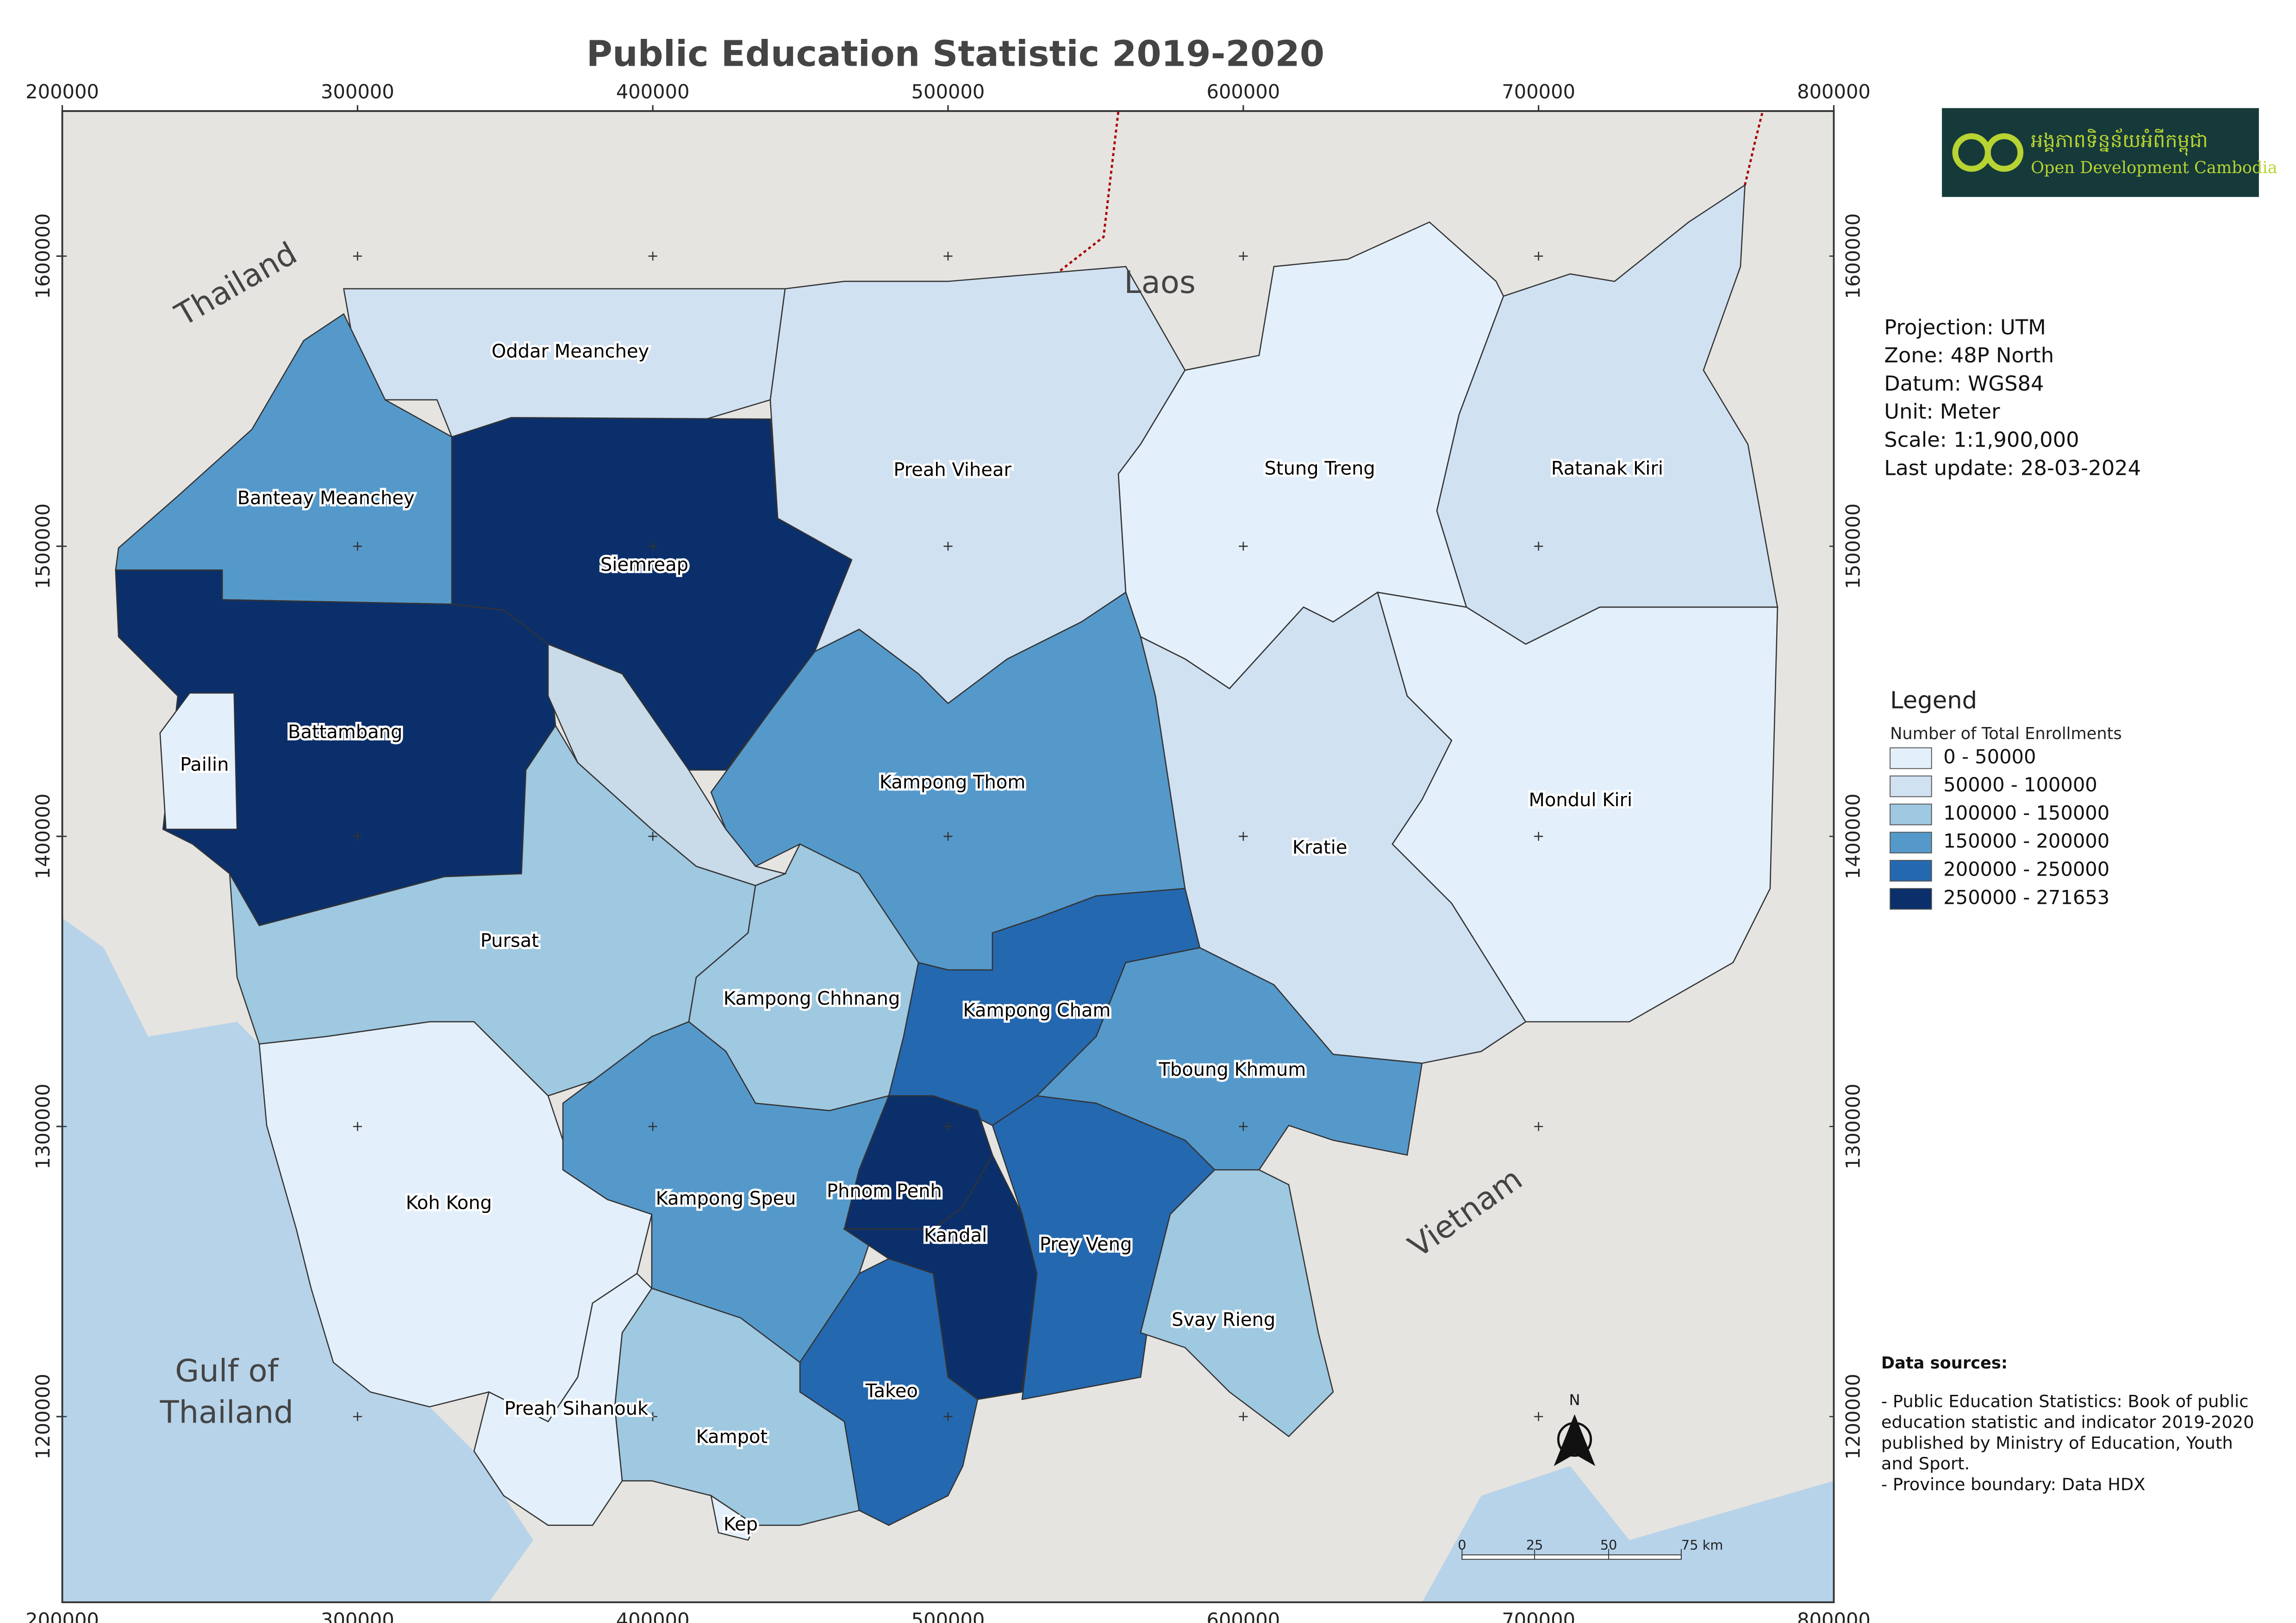 This screenshot has width=2296, height=1623. What do you see at coordinates (1571, 1557) in the screenshot?
I see `scale-bar` at bounding box center [1571, 1557].